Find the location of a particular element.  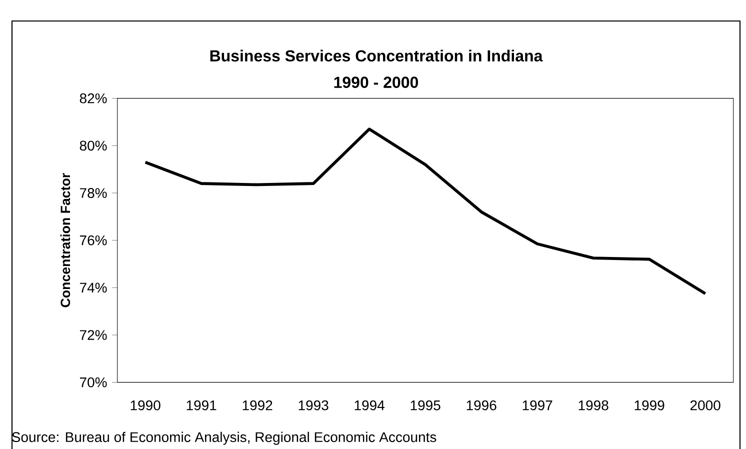

source-note: Source: Bureau of Economic Analysis, Regional Economic Accounts is located at coordinates (224, 438).